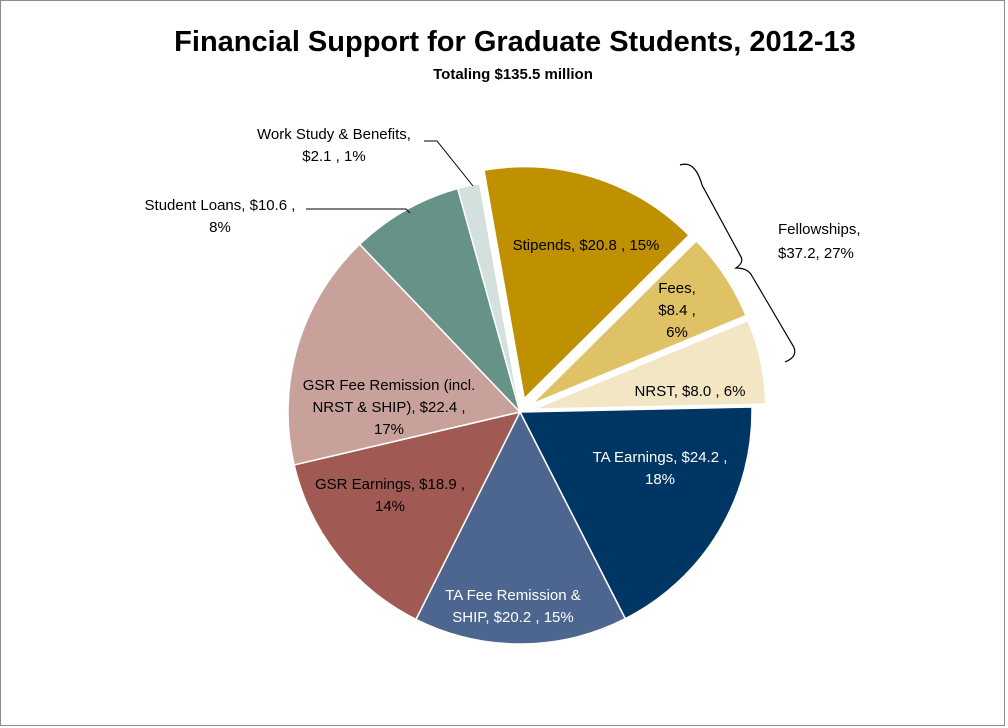  What do you see at coordinates (677, 310) in the screenshot?
I see `slice-label-2: Fees, $8.4 , 6%` at bounding box center [677, 310].